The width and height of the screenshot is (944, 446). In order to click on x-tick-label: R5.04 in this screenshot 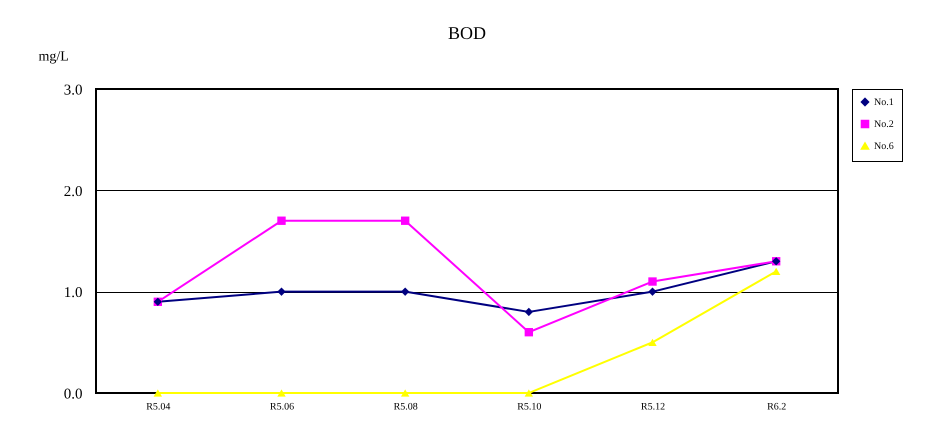, I will do `click(158, 407)`.